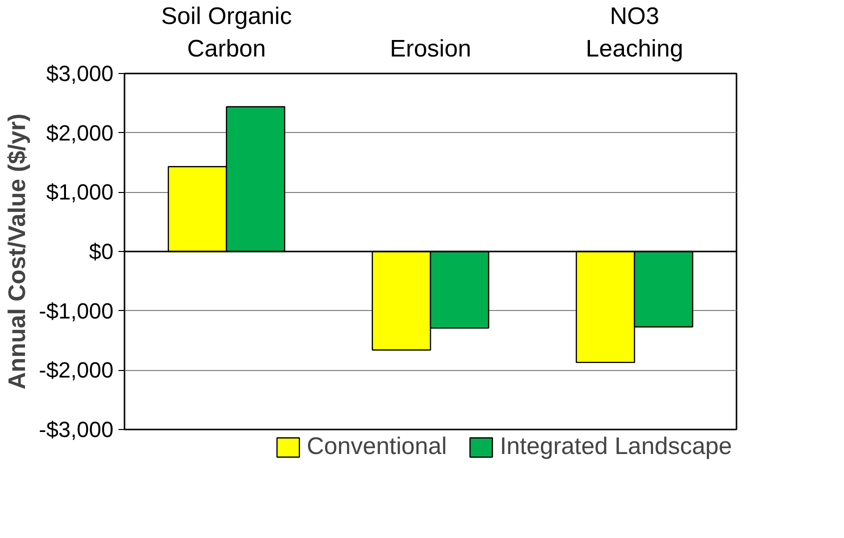 The image size is (844, 538). What do you see at coordinates (431, 49) in the screenshot?
I see `x-tick-label: Erosion` at bounding box center [431, 49].